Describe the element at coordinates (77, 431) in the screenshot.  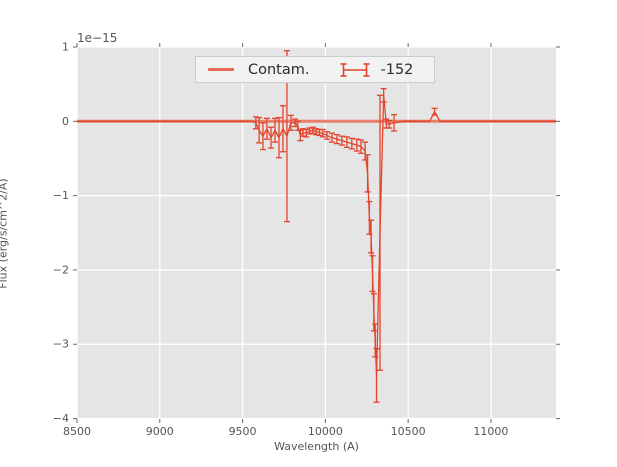
I see `x-tick-label: 8500` at that location.